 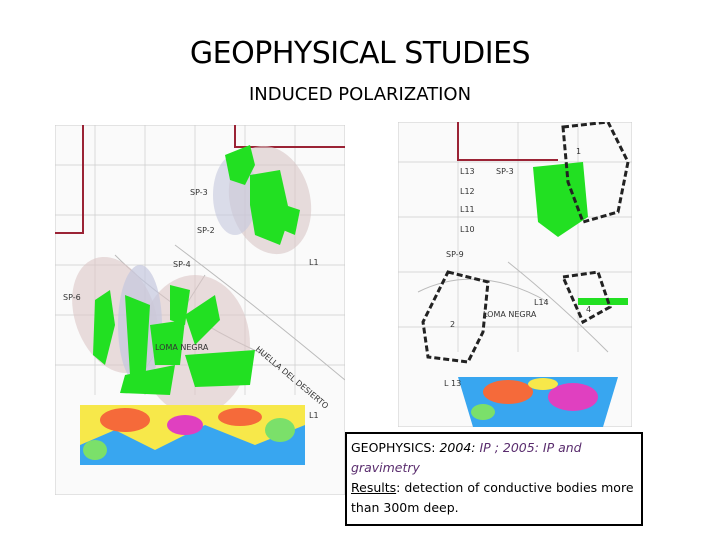 I want to click on results-label: Results, so click(x=374, y=487).